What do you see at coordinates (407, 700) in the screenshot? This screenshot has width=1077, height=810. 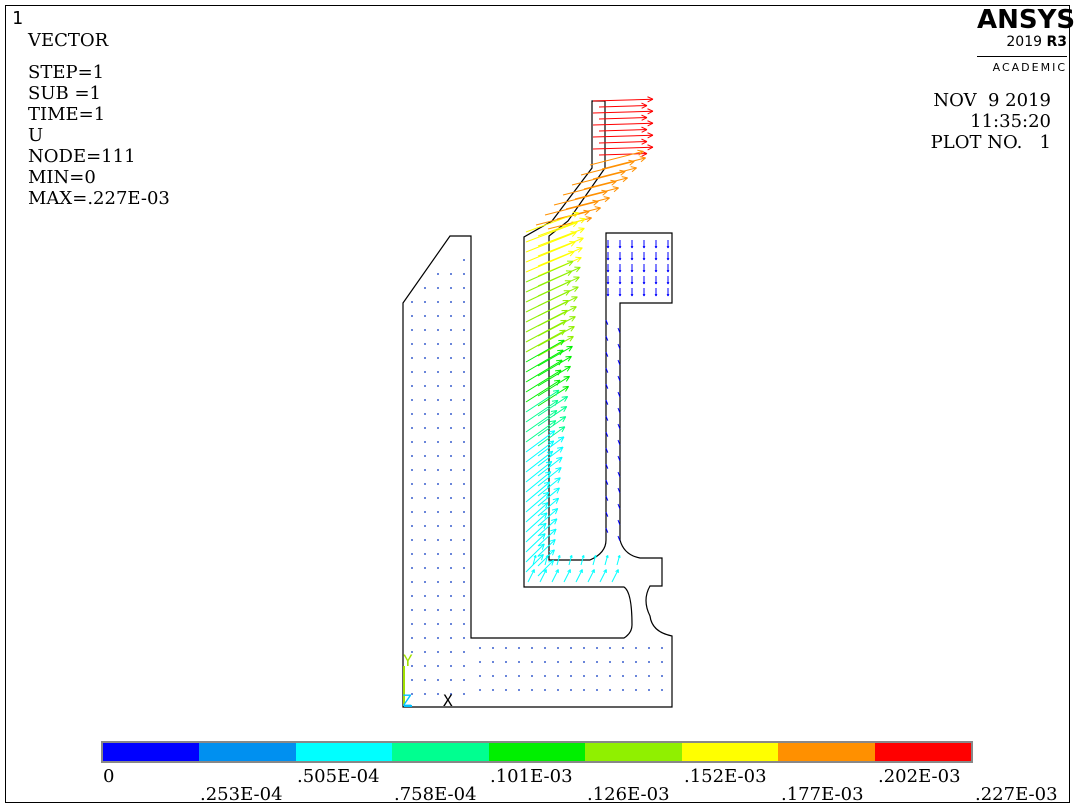 I see `triad-z-label: Z` at bounding box center [407, 700].